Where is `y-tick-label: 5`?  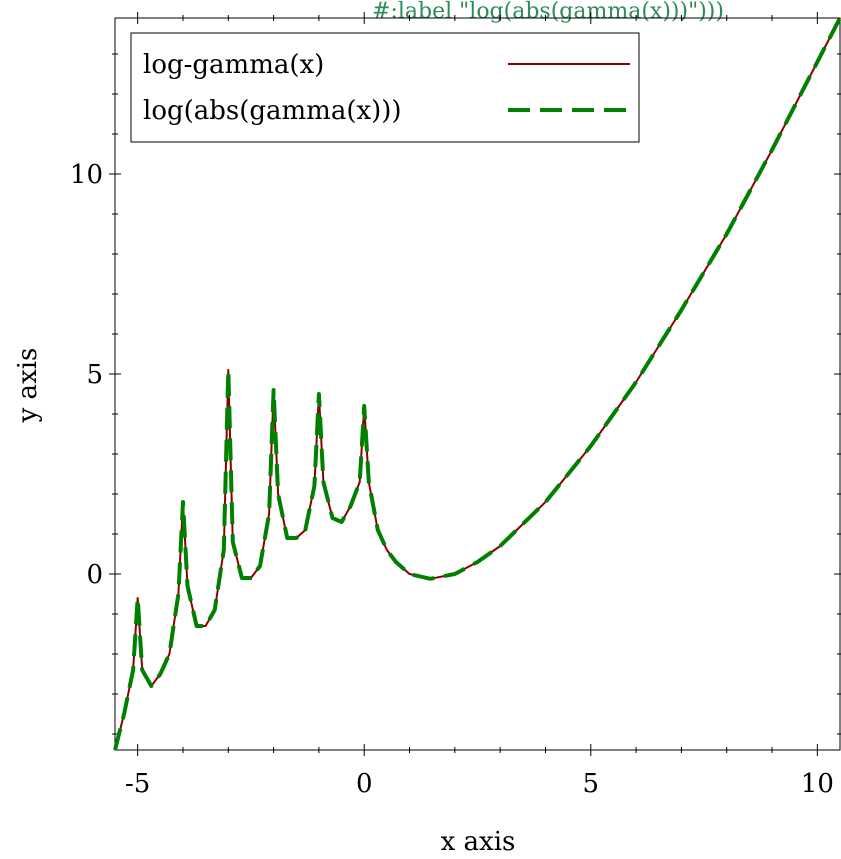
y-tick-label: 5 is located at coordinates (94, 375).